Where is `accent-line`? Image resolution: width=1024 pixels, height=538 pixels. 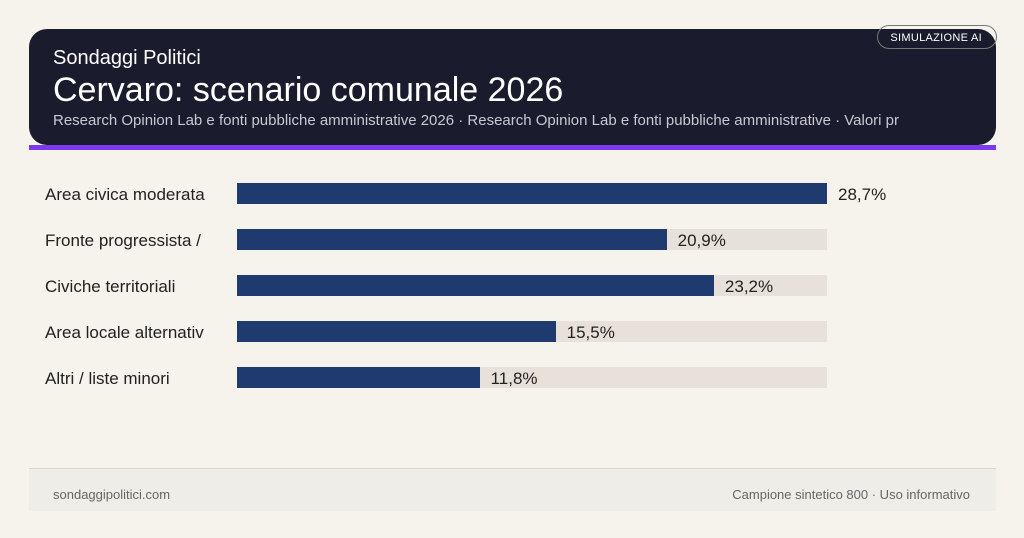 accent-line is located at coordinates (512, 147).